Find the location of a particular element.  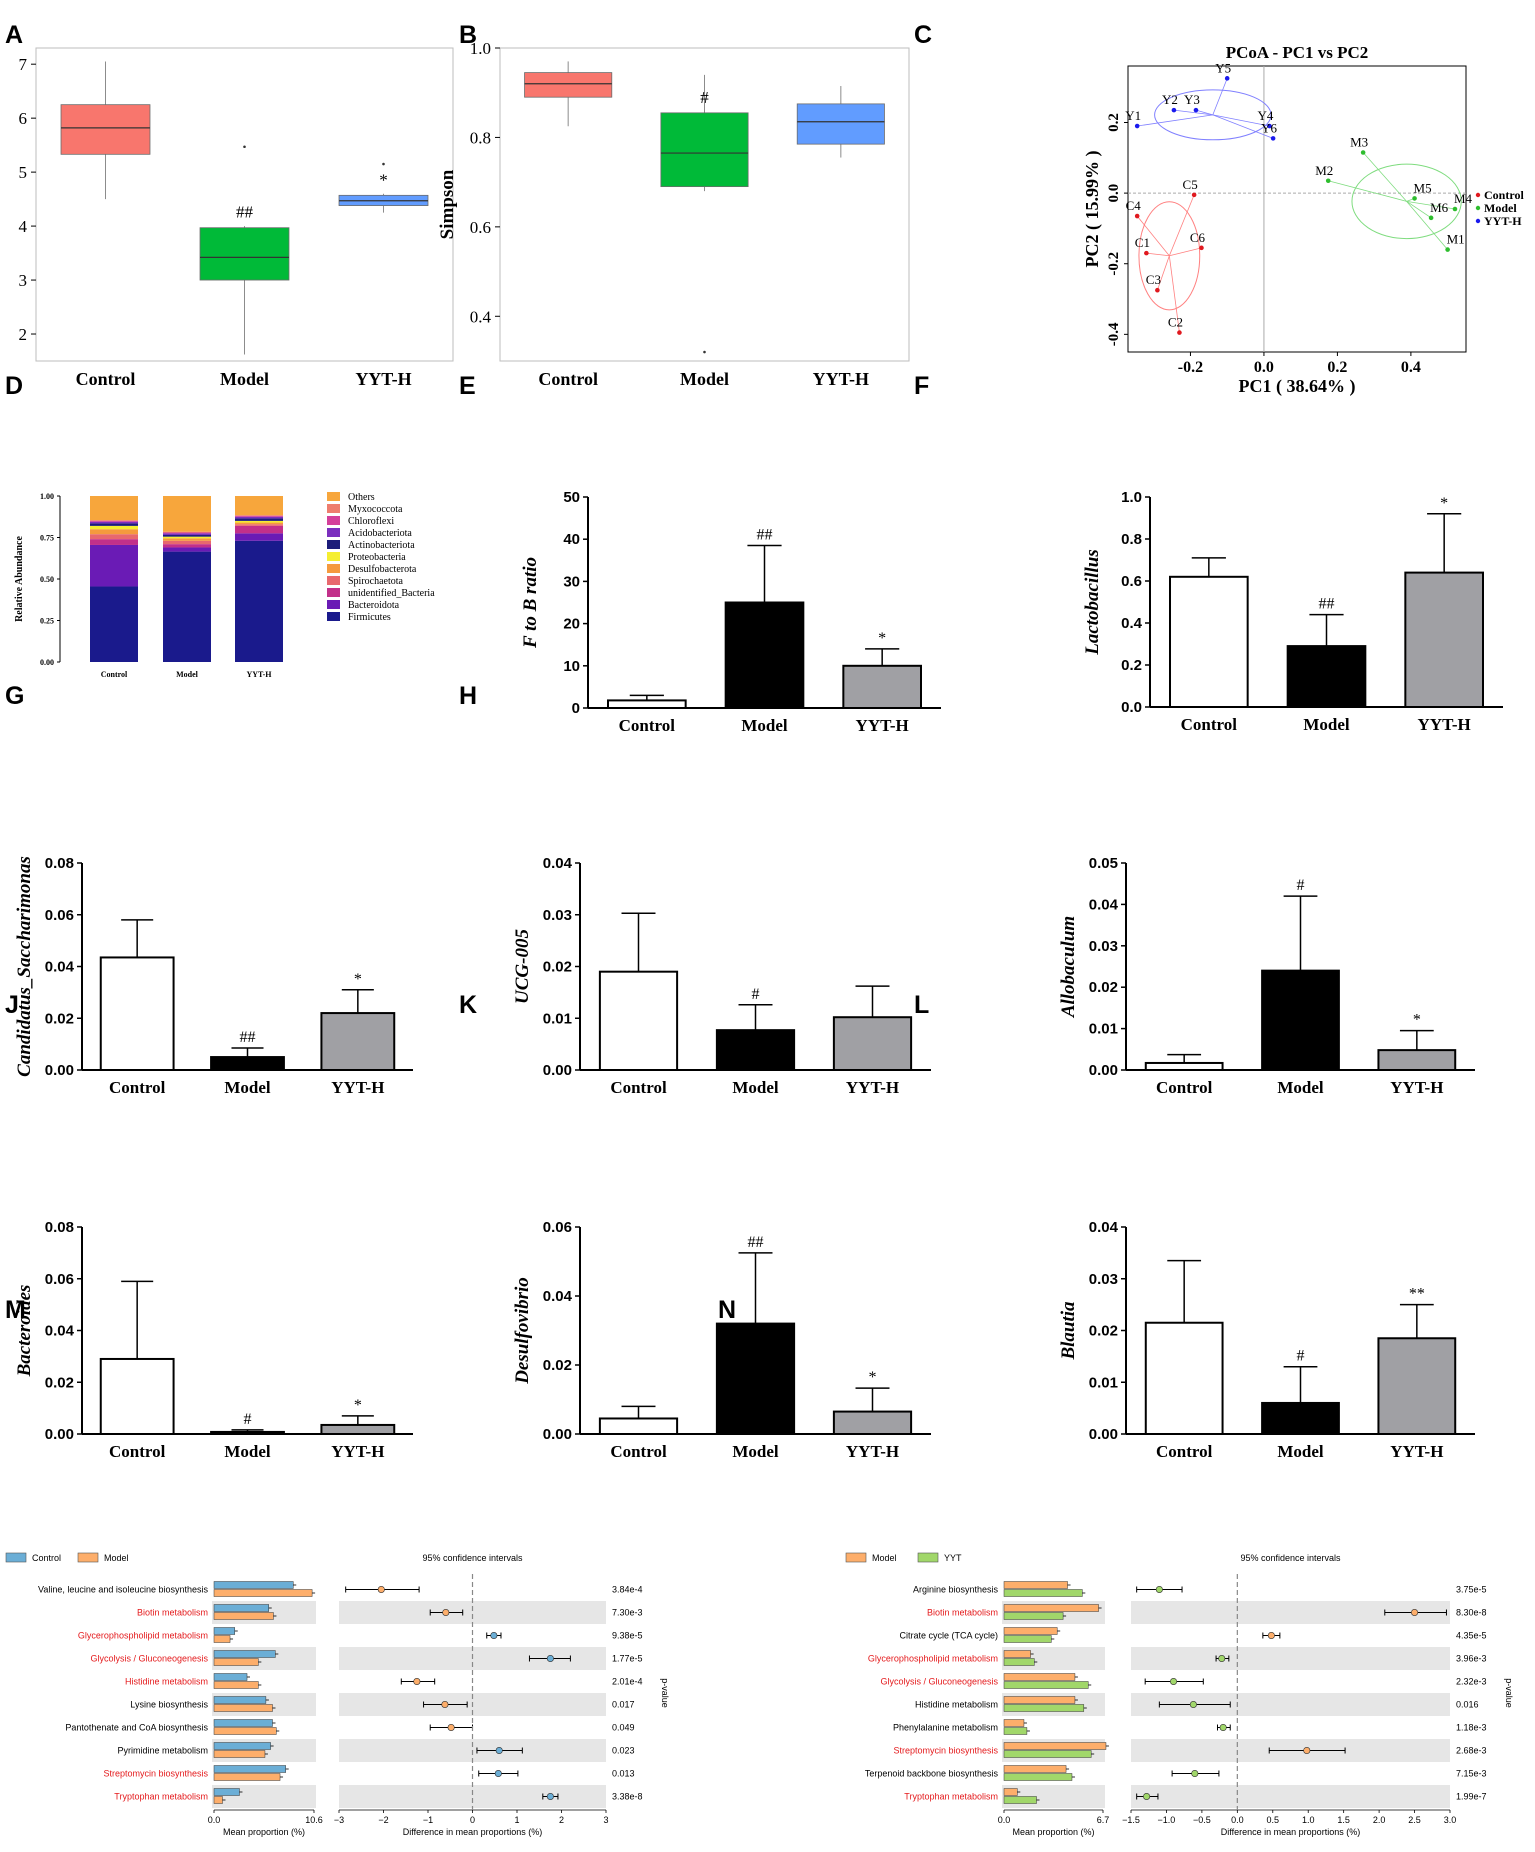

p-value: 0.017 is located at coordinates (623, 1705).